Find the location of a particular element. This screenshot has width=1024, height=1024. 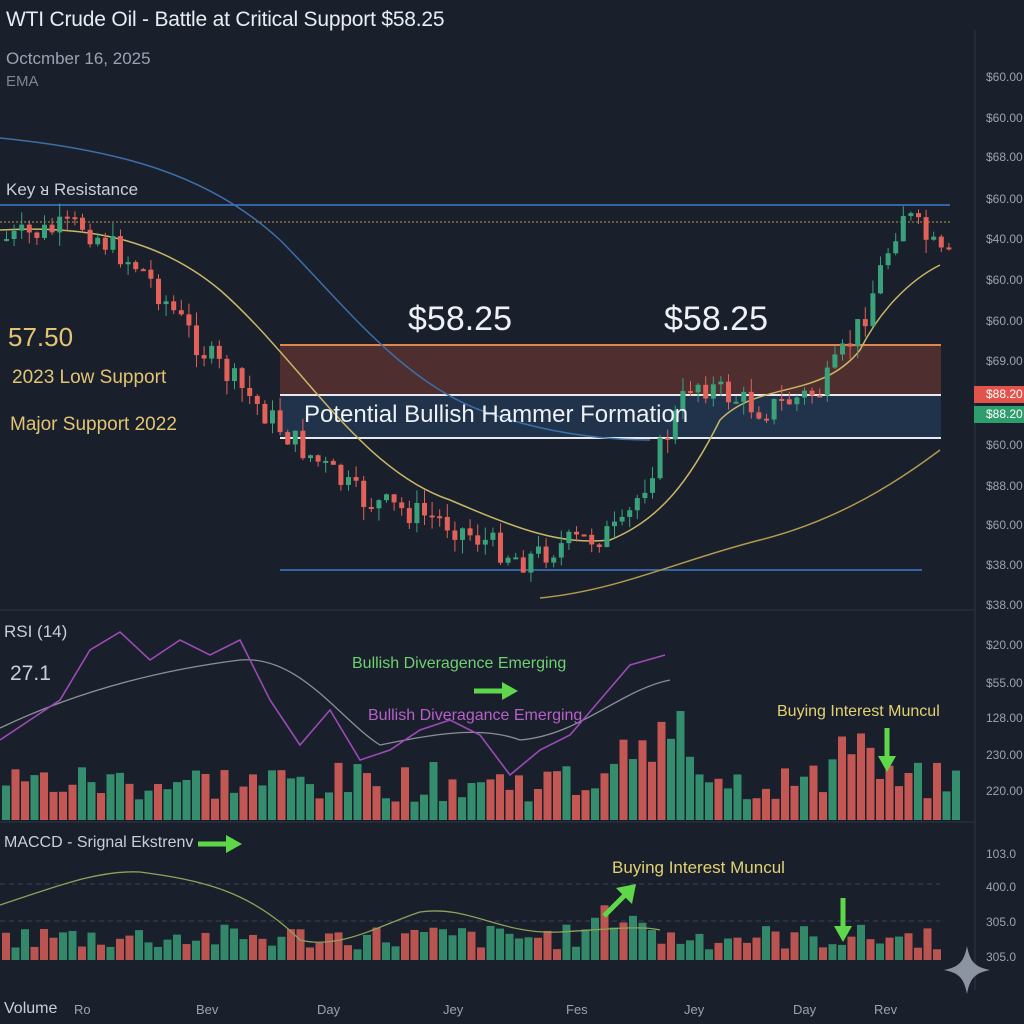

right-arrow-icon is located at coordinates (496, 691).